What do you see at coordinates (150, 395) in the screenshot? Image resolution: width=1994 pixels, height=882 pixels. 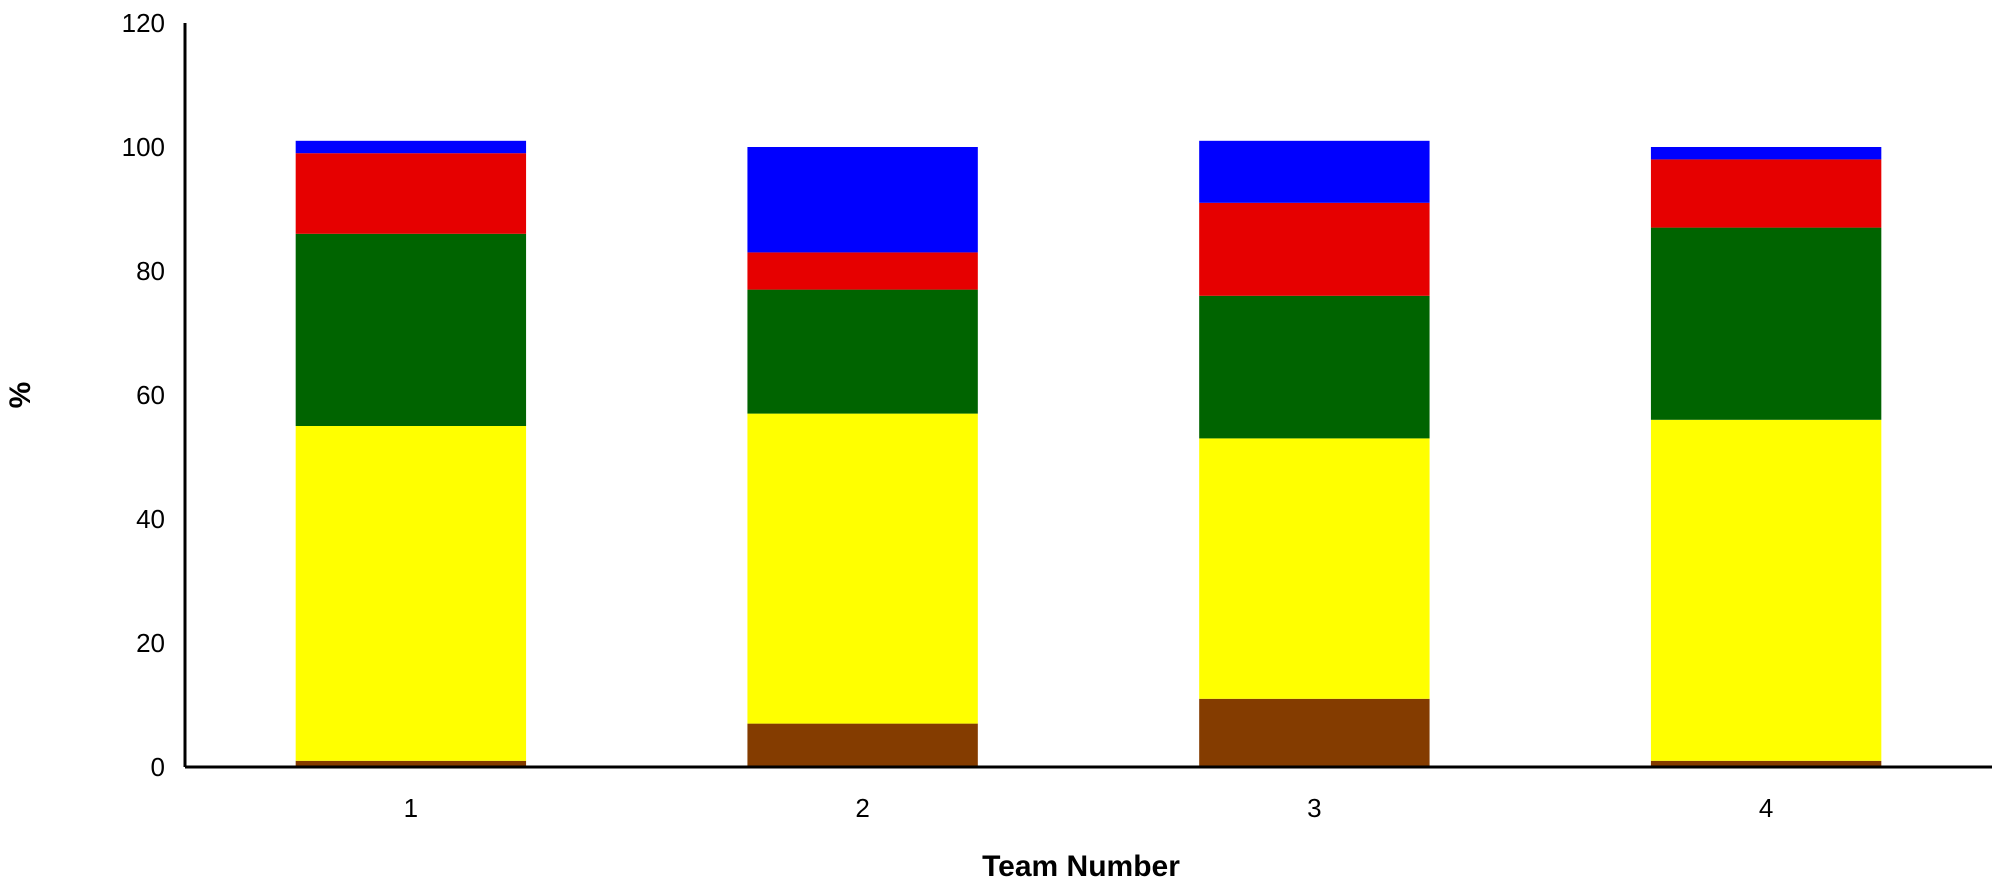 I see `y-tick-label: 60` at bounding box center [150, 395].